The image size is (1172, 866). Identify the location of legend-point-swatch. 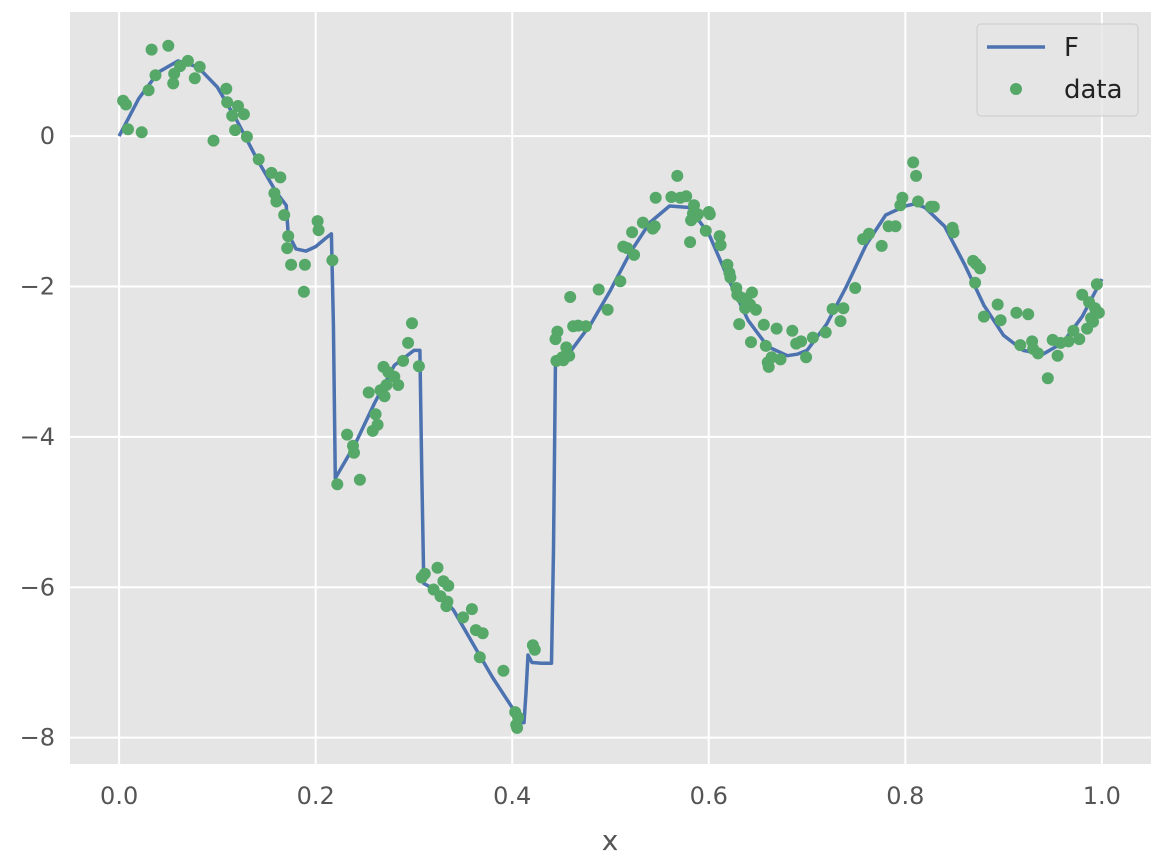
(1016, 89).